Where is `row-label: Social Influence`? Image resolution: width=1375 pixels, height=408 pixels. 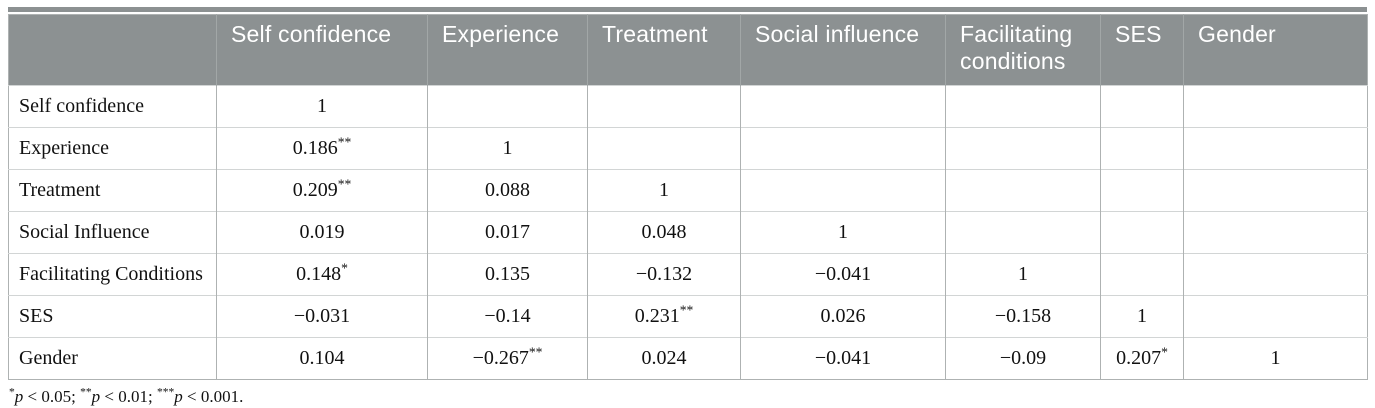
row-label: Social Influence is located at coordinates (112, 232).